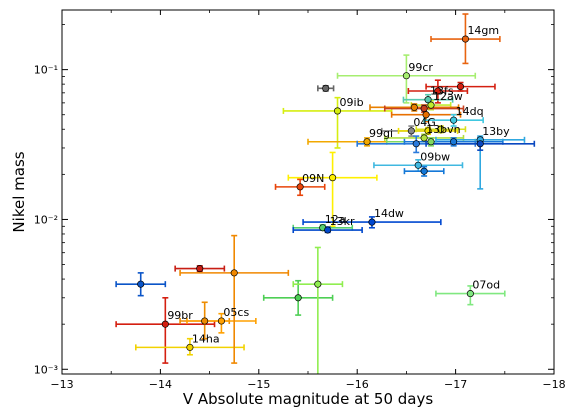 The image size is (566, 408). Describe the element at coordinates (160, 384) in the screenshot. I see `x-tick-label: −14` at that location.